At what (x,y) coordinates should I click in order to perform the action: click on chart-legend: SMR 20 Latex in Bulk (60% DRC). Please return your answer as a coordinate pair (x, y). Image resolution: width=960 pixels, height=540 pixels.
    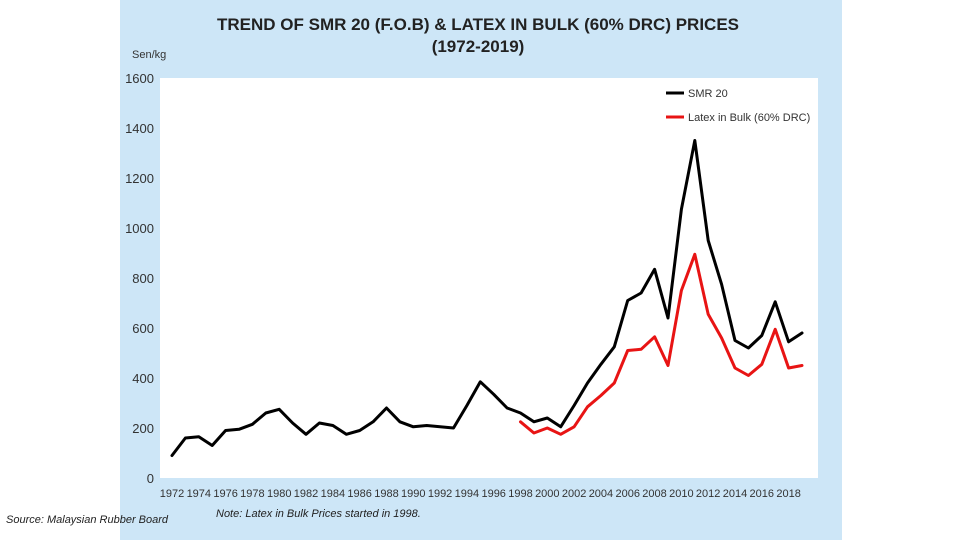
    Looking at the image, I should click on (738, 106).